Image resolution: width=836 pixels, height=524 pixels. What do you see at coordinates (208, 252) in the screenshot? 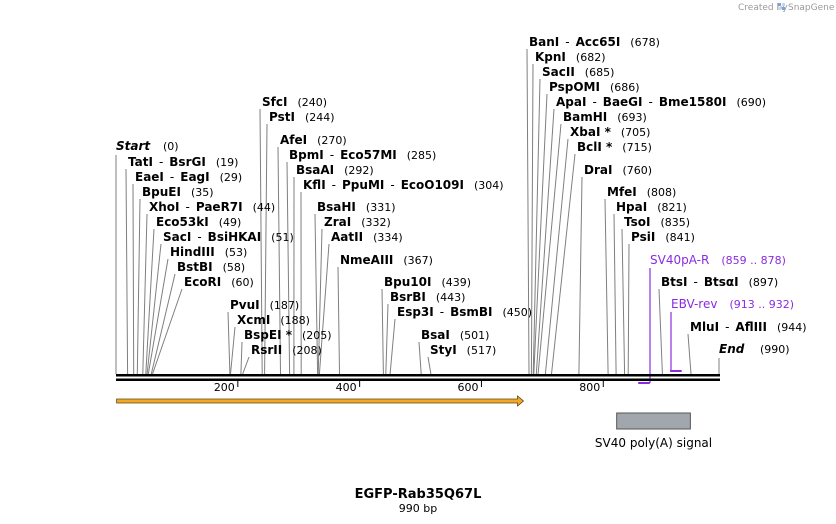
I see `site-label-hindiii: HindIII (53)` at bounding box center [208, 252].